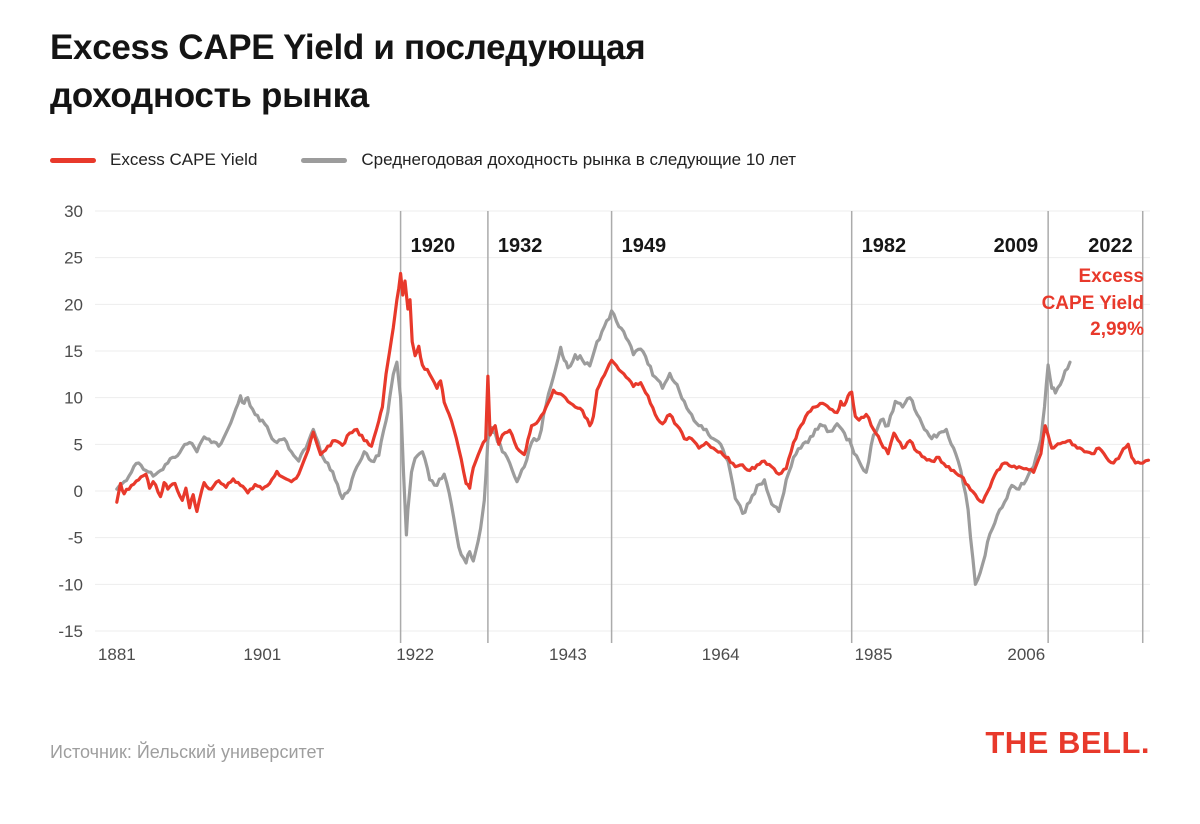 This screenshot has width=1200, height=824. Describe the element at coordinates (73, 351) in the screenshot. I see `svg-text: 15` at that location.